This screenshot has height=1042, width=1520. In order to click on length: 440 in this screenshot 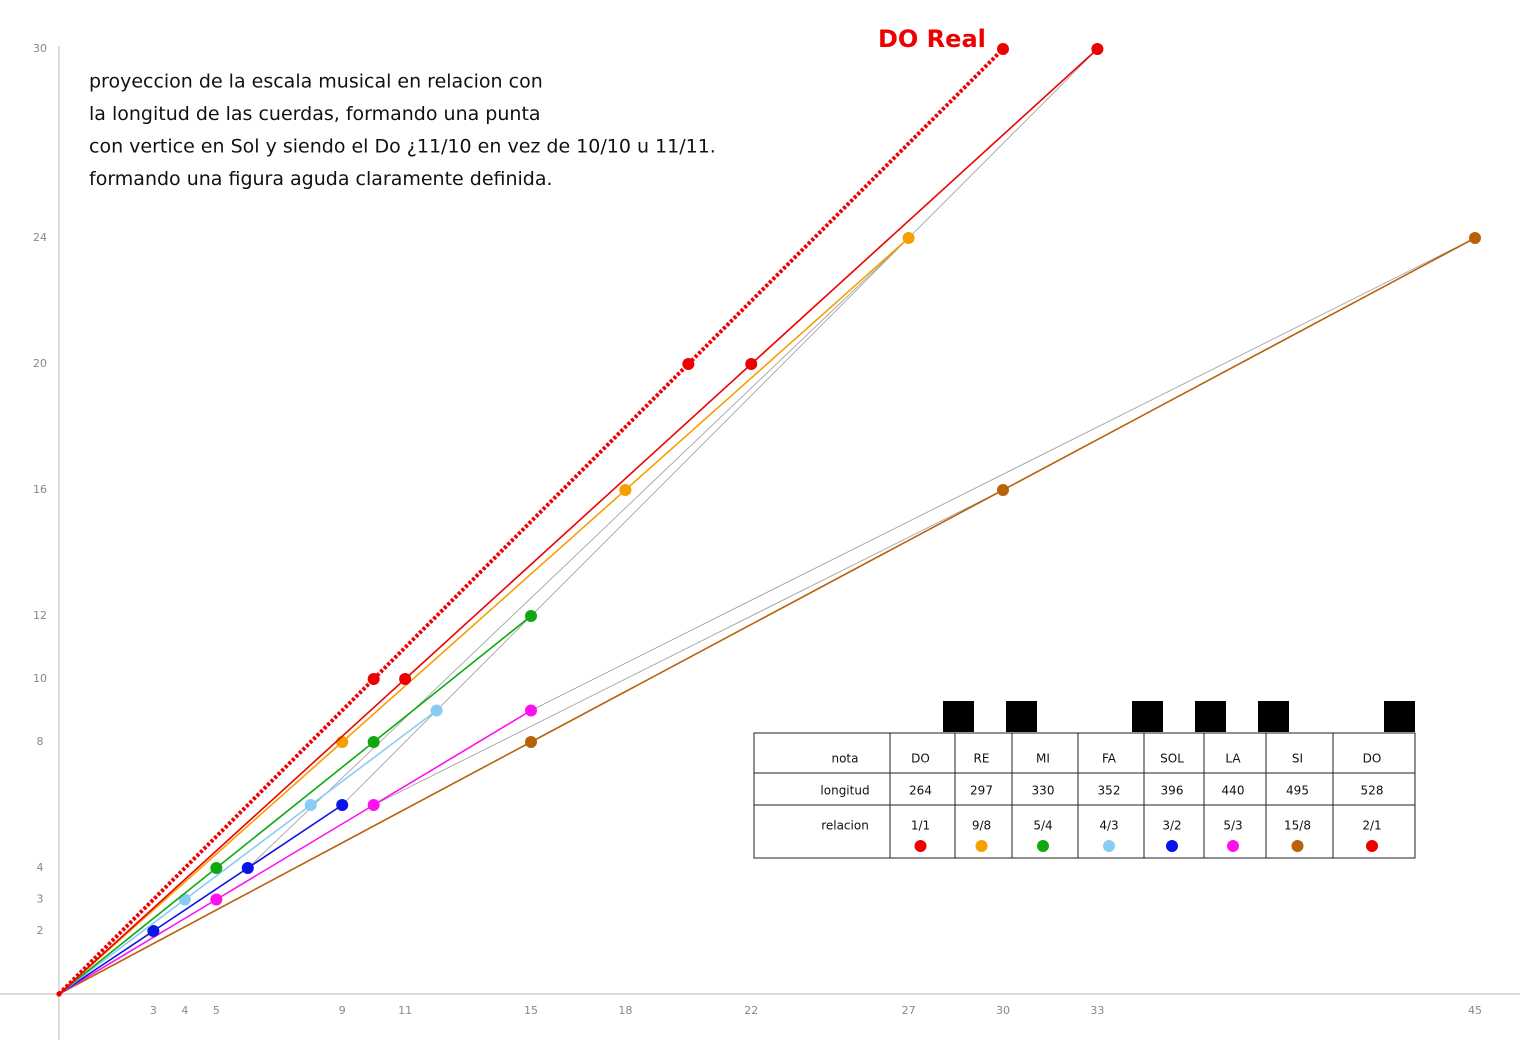, I will do `click(1233, 791)`.